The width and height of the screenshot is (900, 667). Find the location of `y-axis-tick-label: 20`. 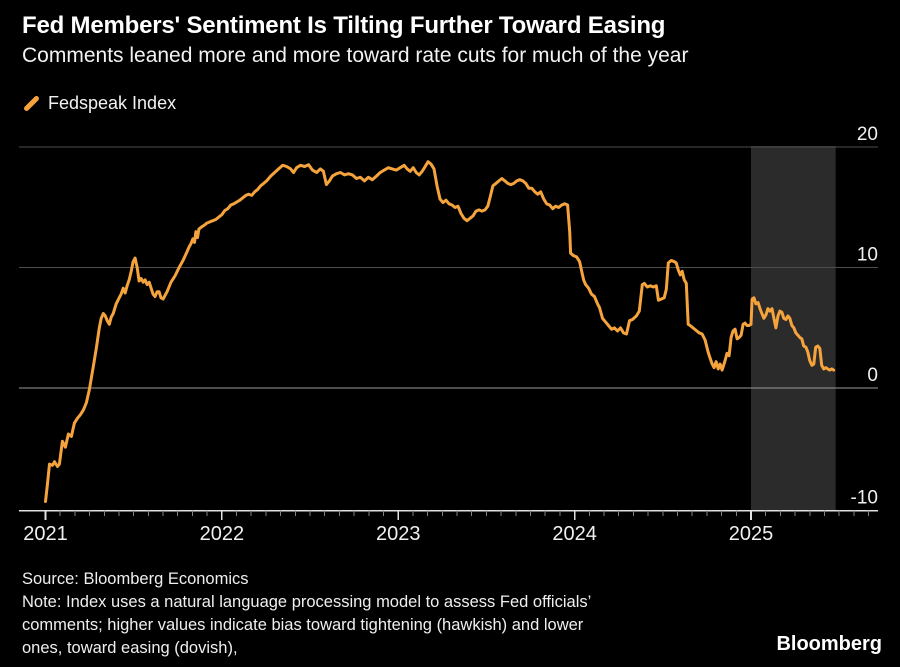

y-axis-tick-label: 20 is located at coordinates (867, 134).